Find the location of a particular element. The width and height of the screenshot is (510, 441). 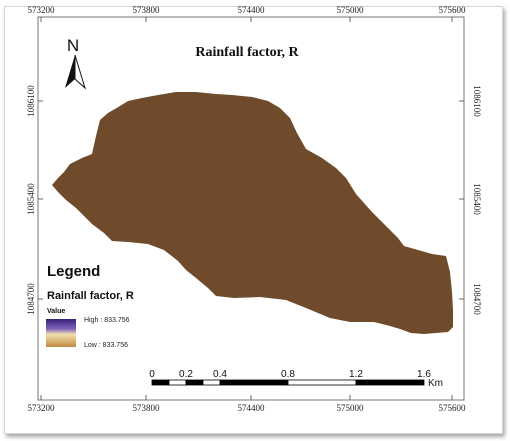

tick-label-top-3: 574400 is located at coordinates (252, 10).